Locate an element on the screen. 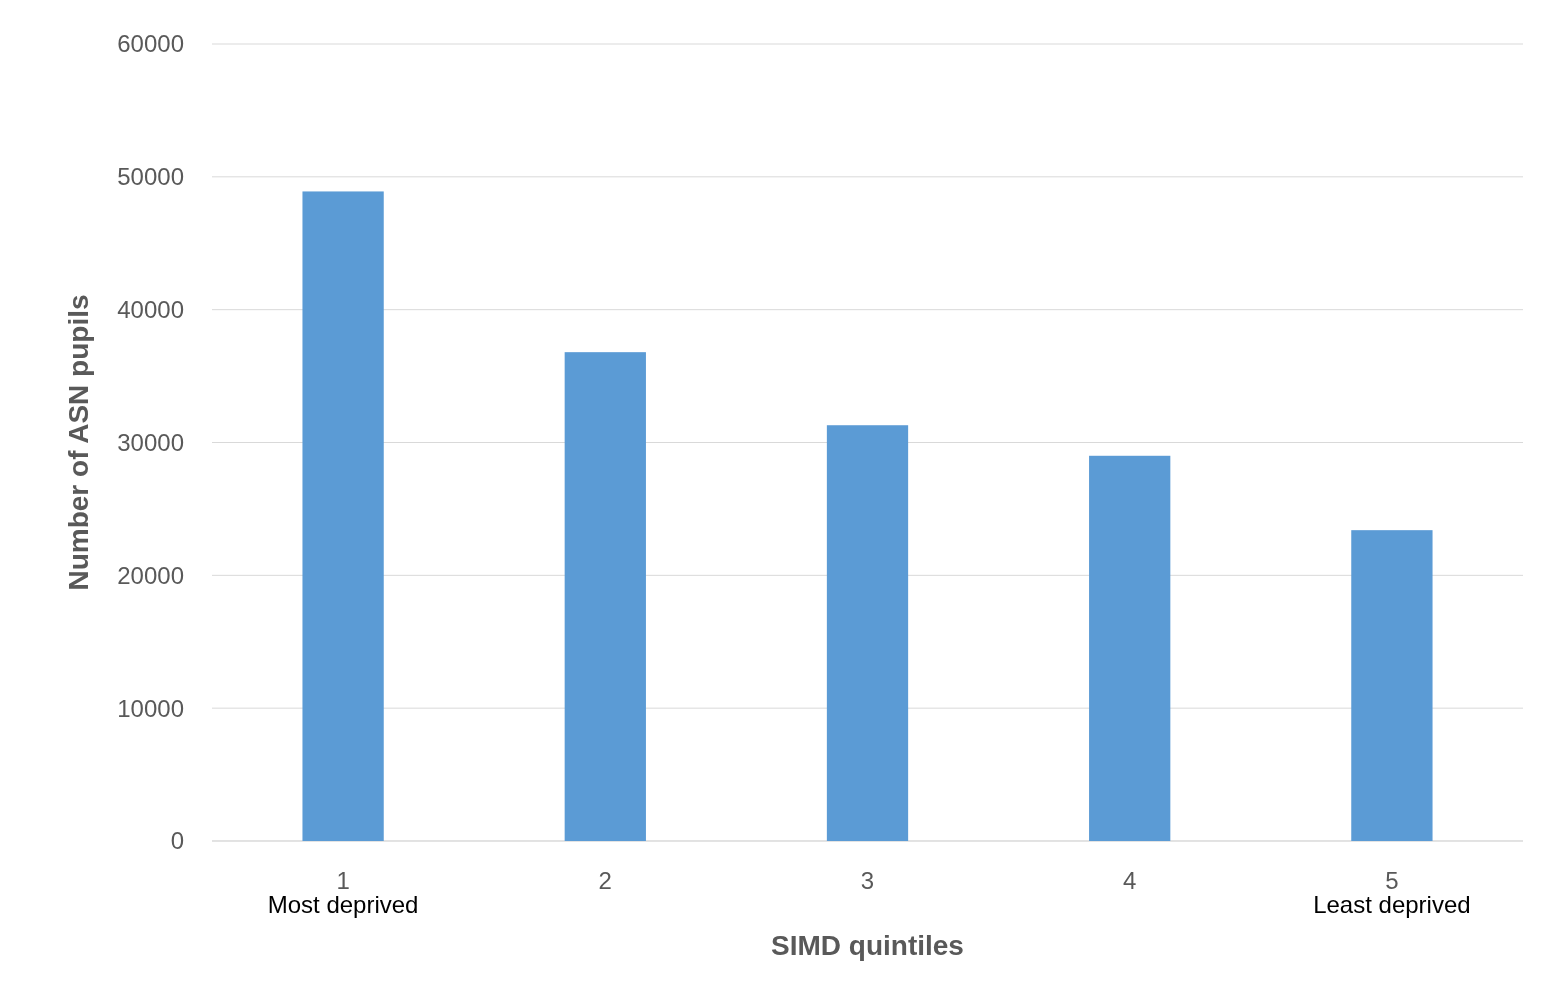 This screenshot has width=1541, height=991. y-tick-label: 40000 is located at coordinates (150, 310).